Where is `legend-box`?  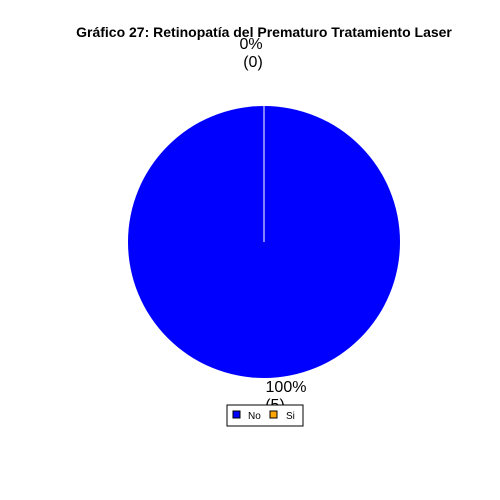
legend-box is located at coordinates (265, 415).